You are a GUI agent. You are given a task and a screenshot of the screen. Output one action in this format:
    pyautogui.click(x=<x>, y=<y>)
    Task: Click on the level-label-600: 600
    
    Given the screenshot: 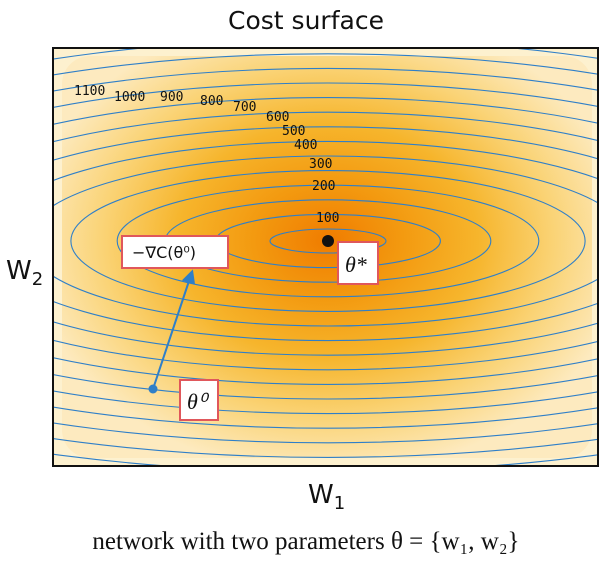 What is the action you would take?
    pyautogui.click(x=277, y=117)
    